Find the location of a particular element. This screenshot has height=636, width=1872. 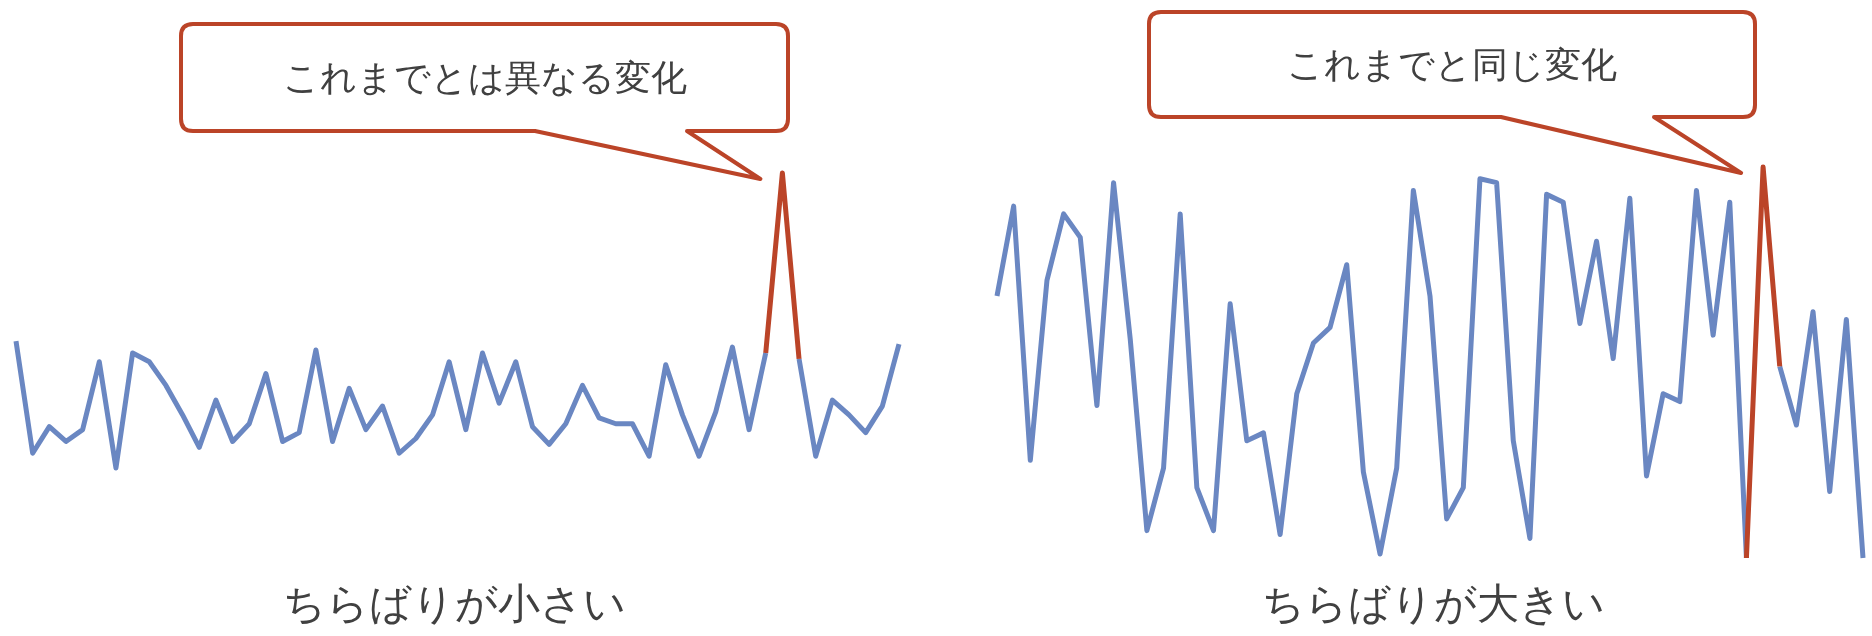

text: これまでとは異なる変化 is located at coordinates (484, 77).